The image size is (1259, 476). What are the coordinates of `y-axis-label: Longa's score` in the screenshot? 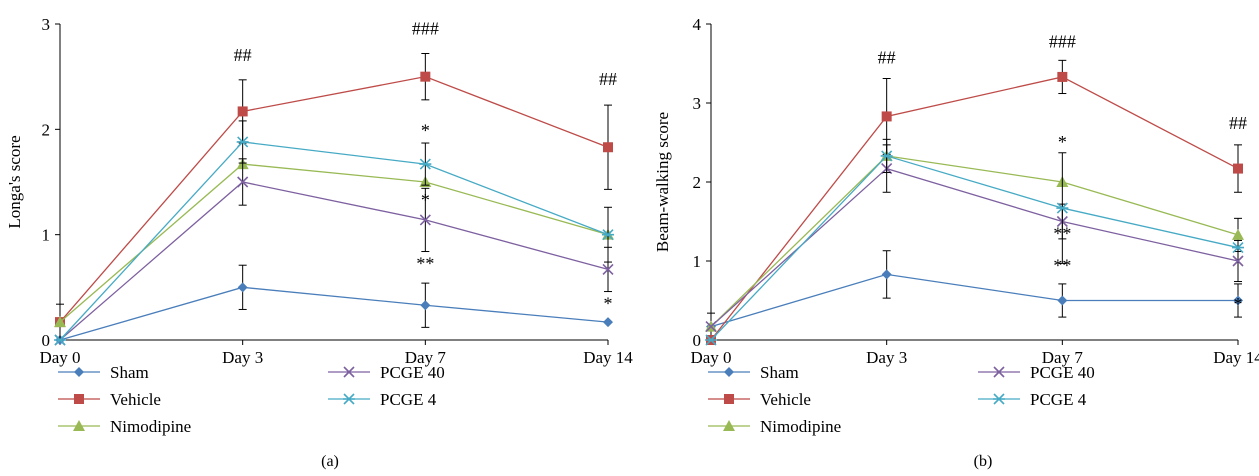 It's located at (14, 181).